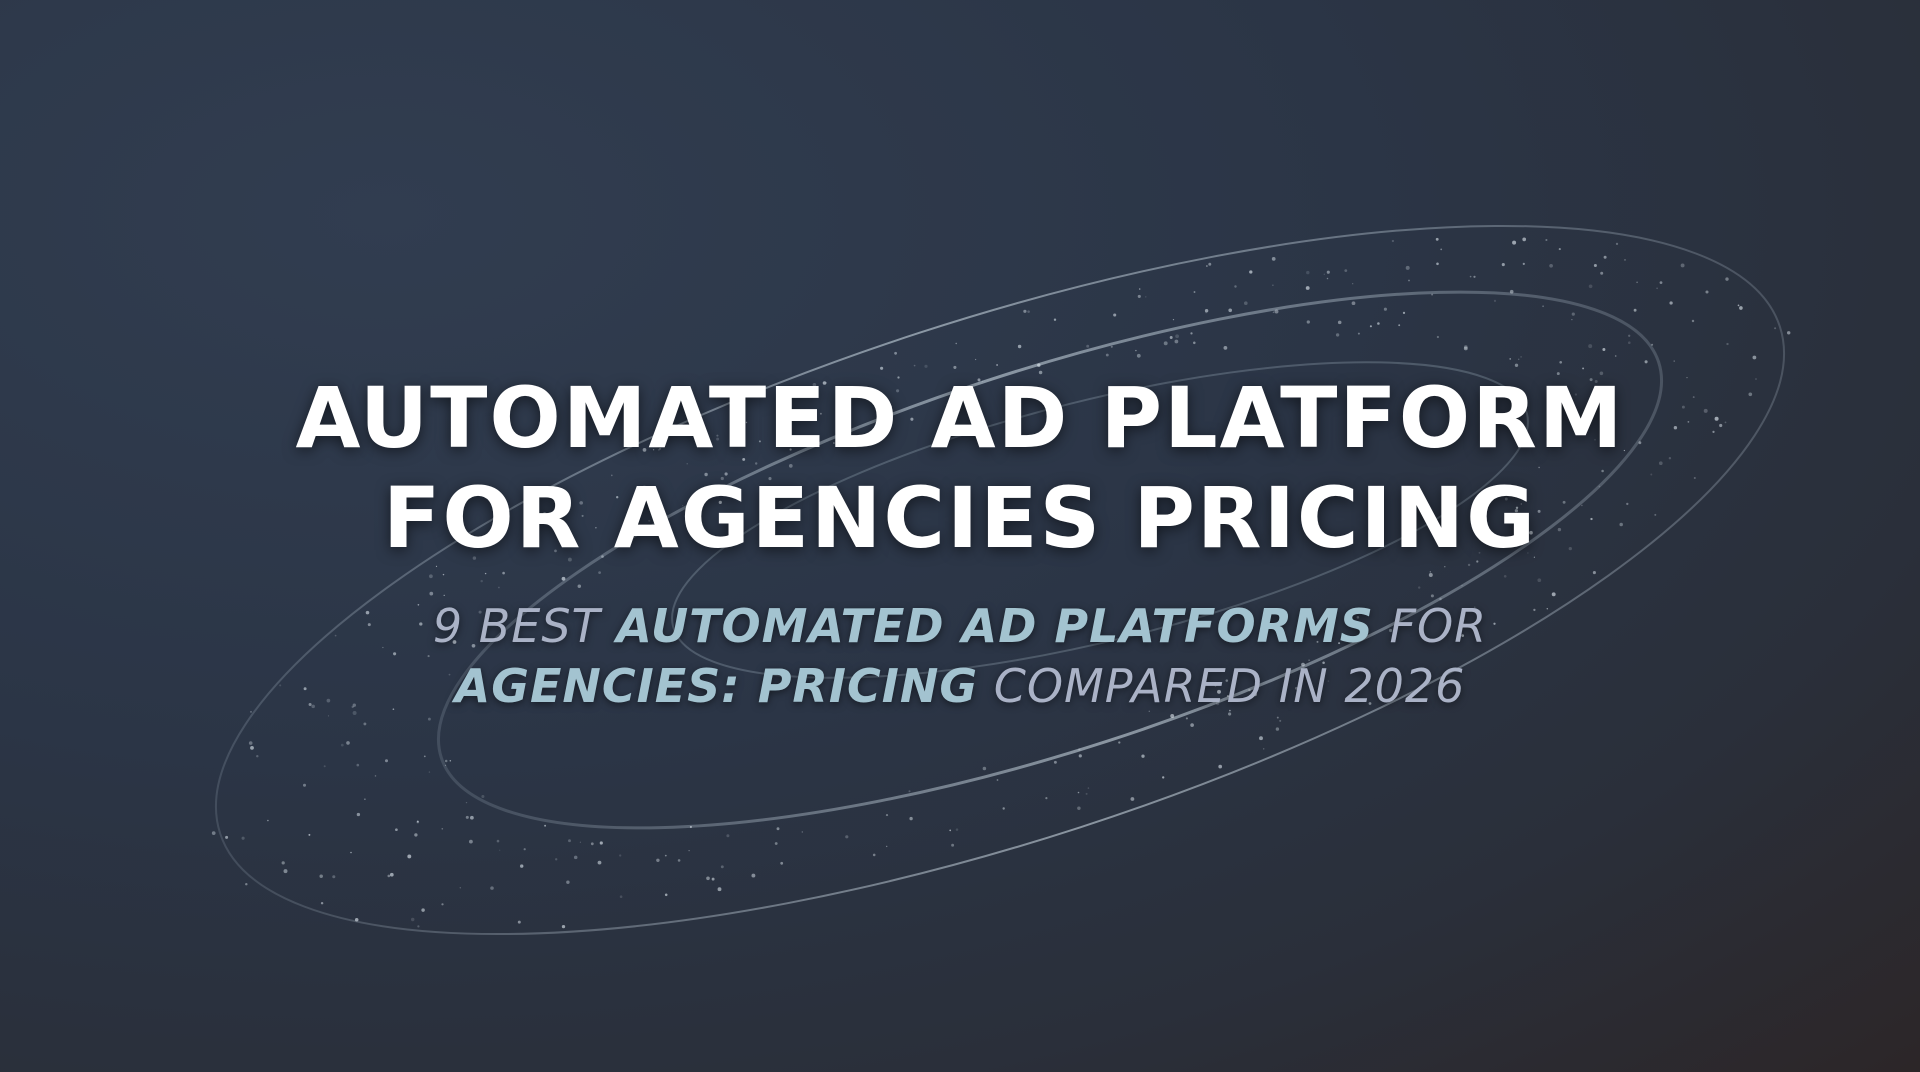 This screenshot has width=1920, height=1072. What do you see at coordinates (960, 626) in the screenshot?
I see `subtitle-line: 9 BEST AUTOMATED AD PLATFORMS FOR` at bounding box center [960, 626].